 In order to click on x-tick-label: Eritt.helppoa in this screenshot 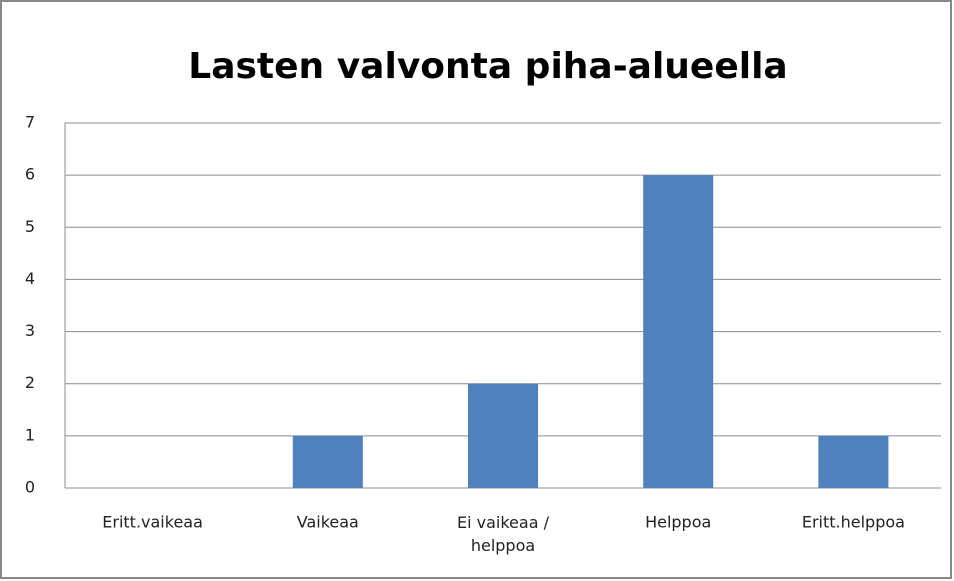, I will do `click(853, 522)`.